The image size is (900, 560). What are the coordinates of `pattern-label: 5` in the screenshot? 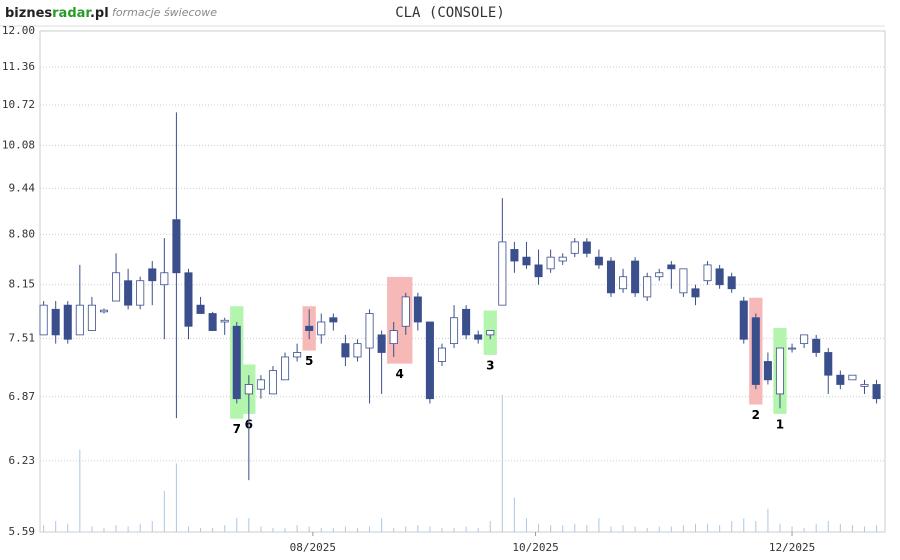 It's located at (309, 361).